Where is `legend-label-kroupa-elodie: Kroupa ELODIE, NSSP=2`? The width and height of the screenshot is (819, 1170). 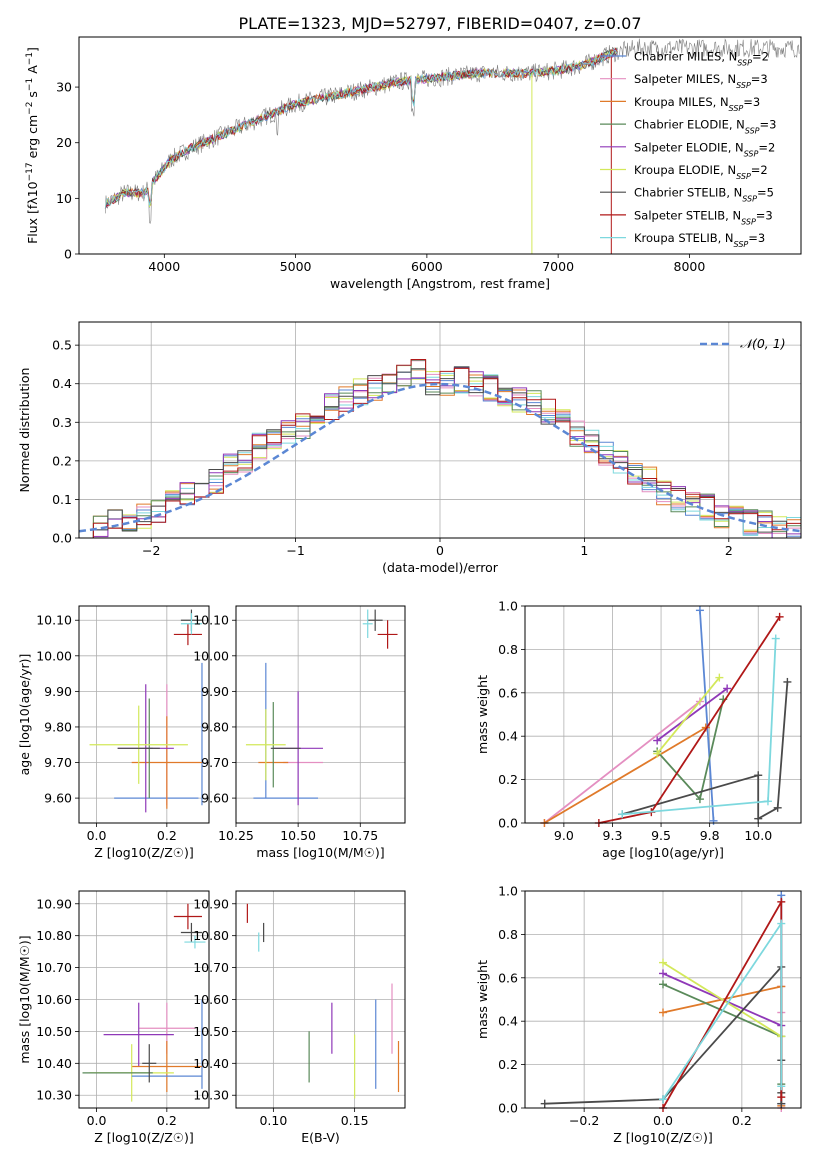
legend-label-kroupa-elodie: Kroupa ELODIE, NSSP=2 is located at coordinates (701, 172).